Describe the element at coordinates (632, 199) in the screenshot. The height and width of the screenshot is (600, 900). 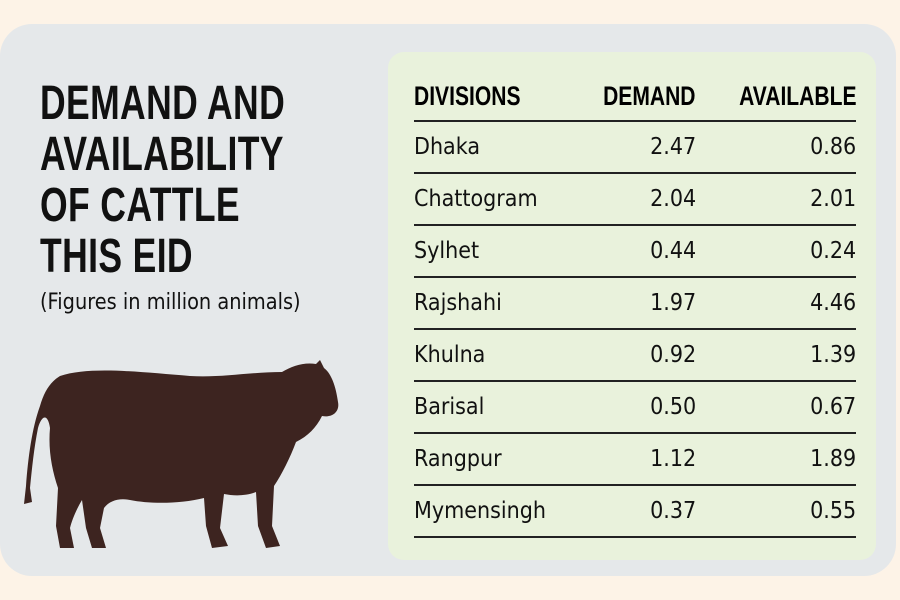
I see `cell-demand: 2.04` at that location.